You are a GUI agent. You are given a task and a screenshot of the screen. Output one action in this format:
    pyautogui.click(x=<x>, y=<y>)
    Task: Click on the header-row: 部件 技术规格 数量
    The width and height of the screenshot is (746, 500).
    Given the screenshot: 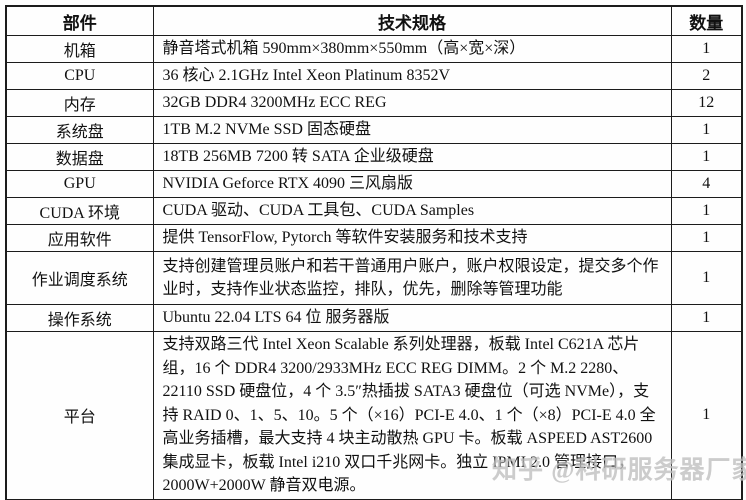 What is the action you would take?
    pyautogui.click(x=374, y=20)
    